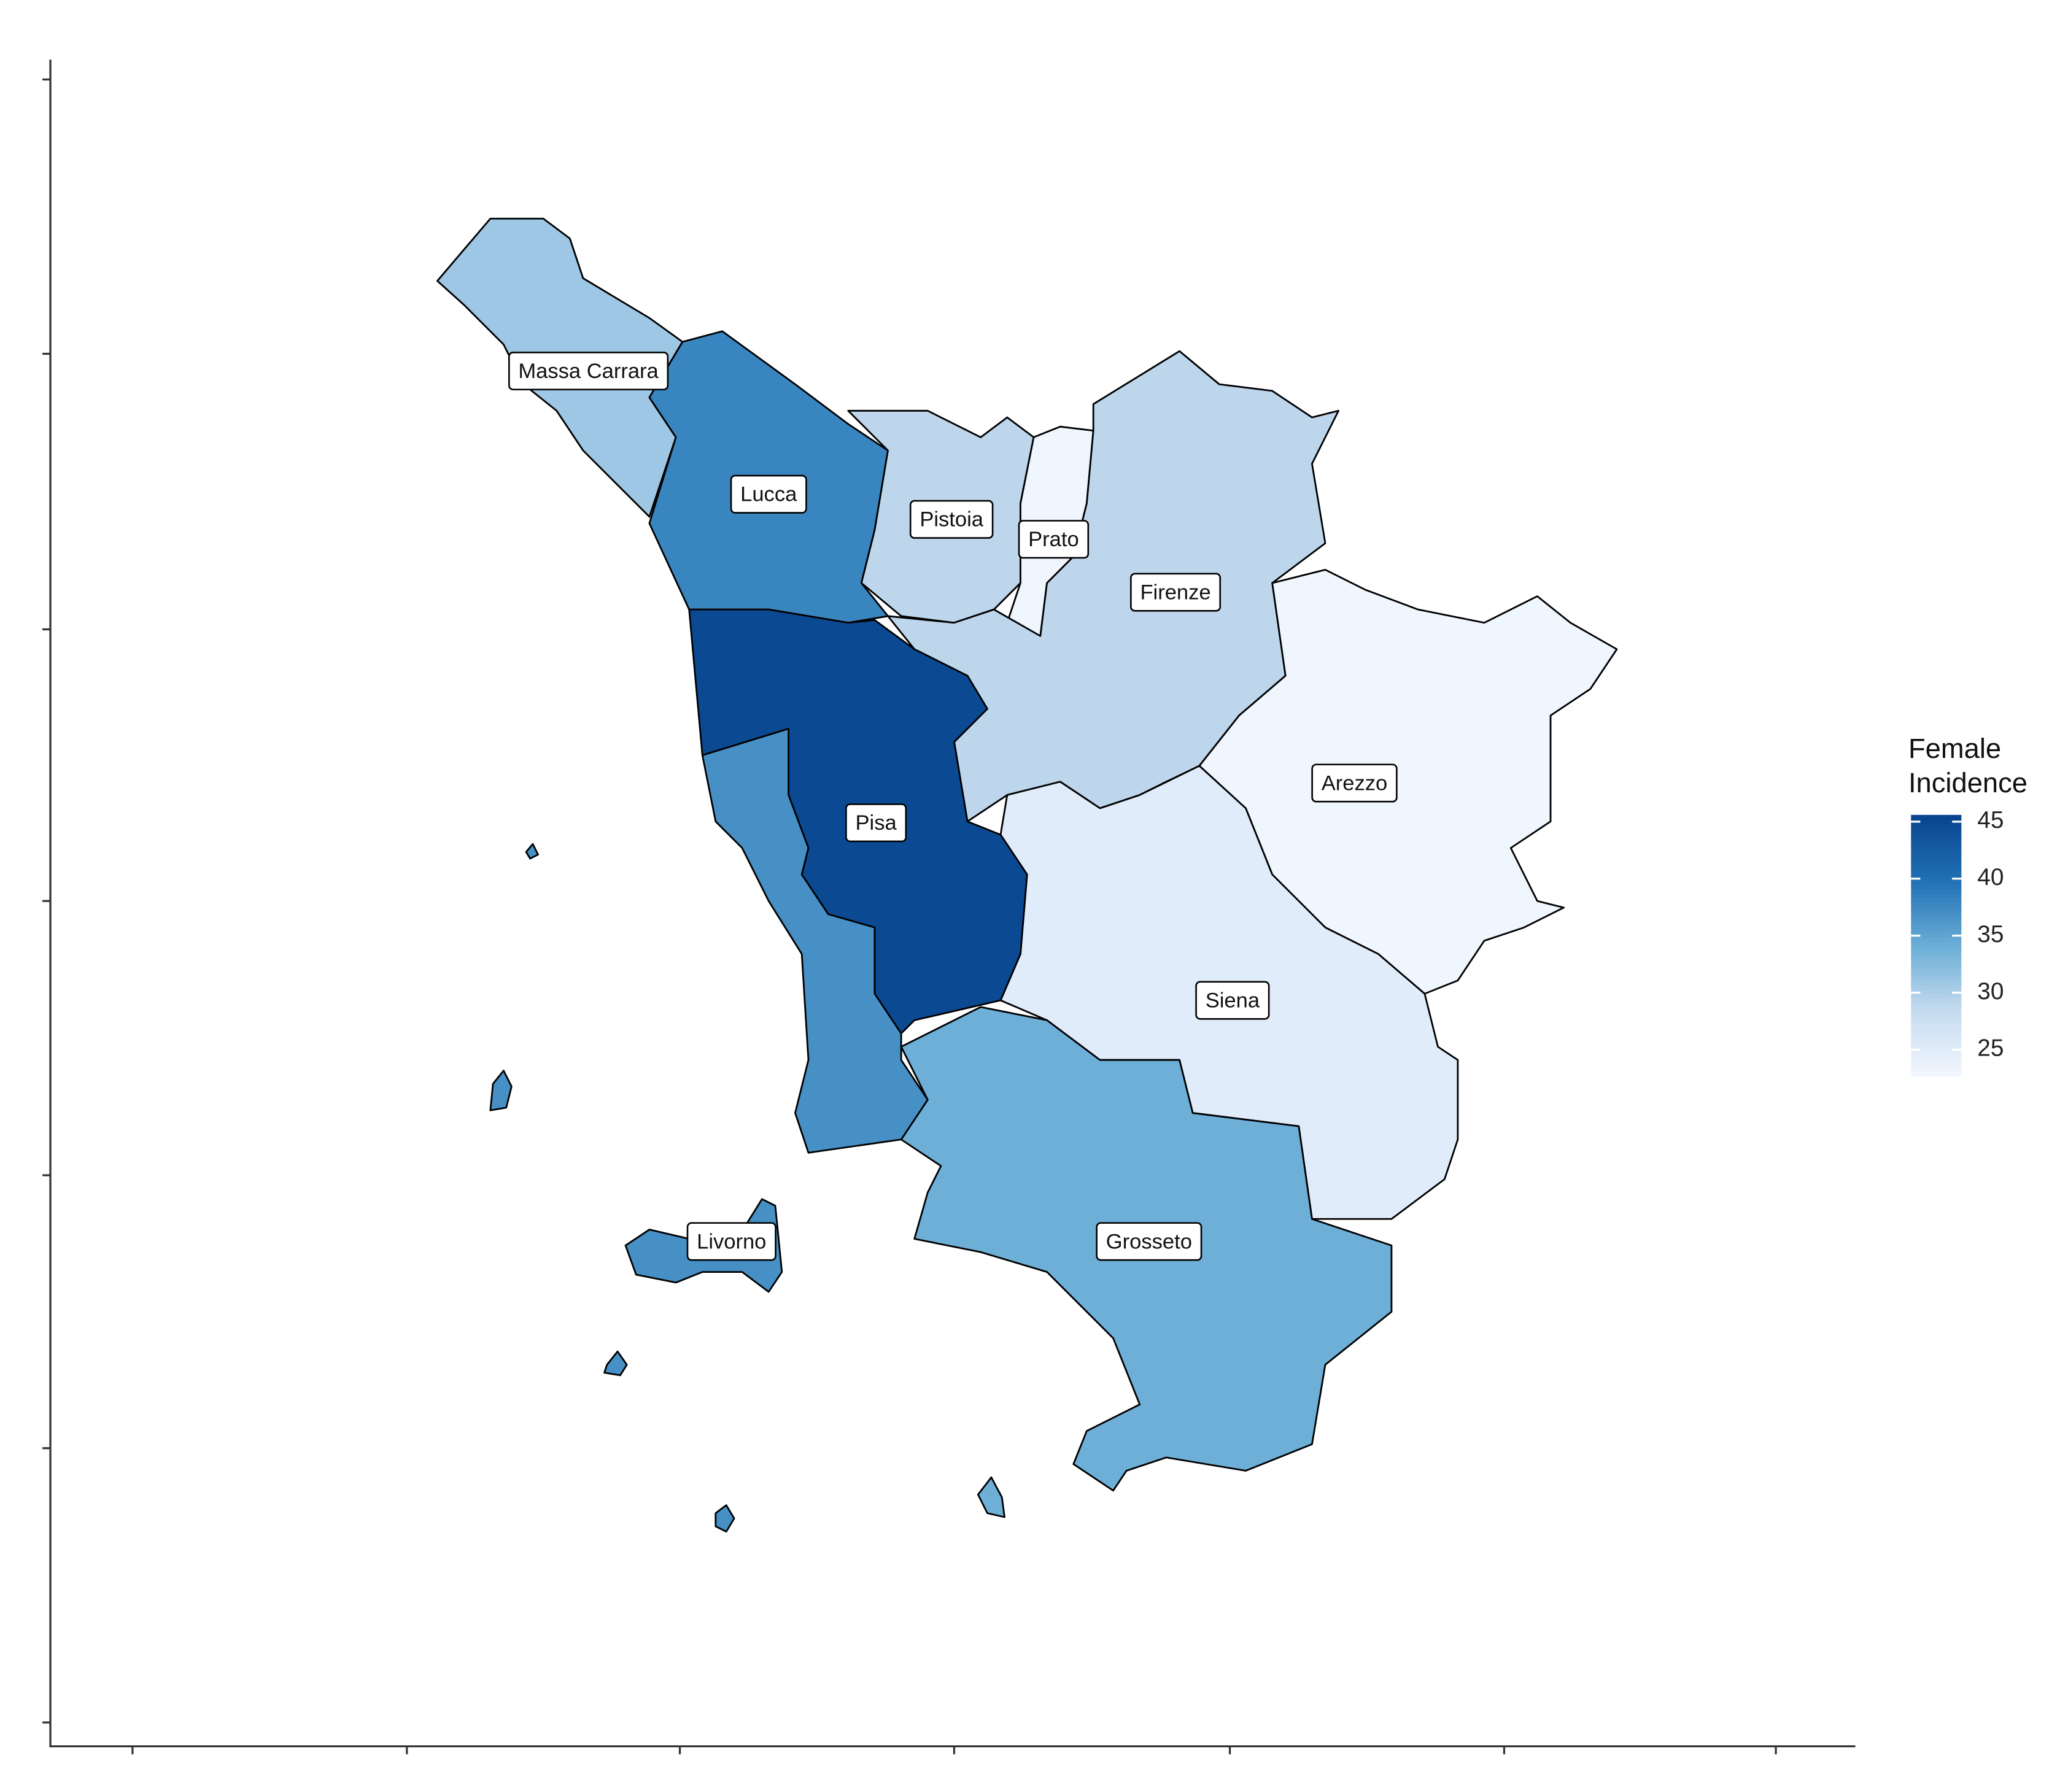 The width and height of the screenshot is (2068, 1792). I want to click on region-label: Firenze, so click(1175, 593).